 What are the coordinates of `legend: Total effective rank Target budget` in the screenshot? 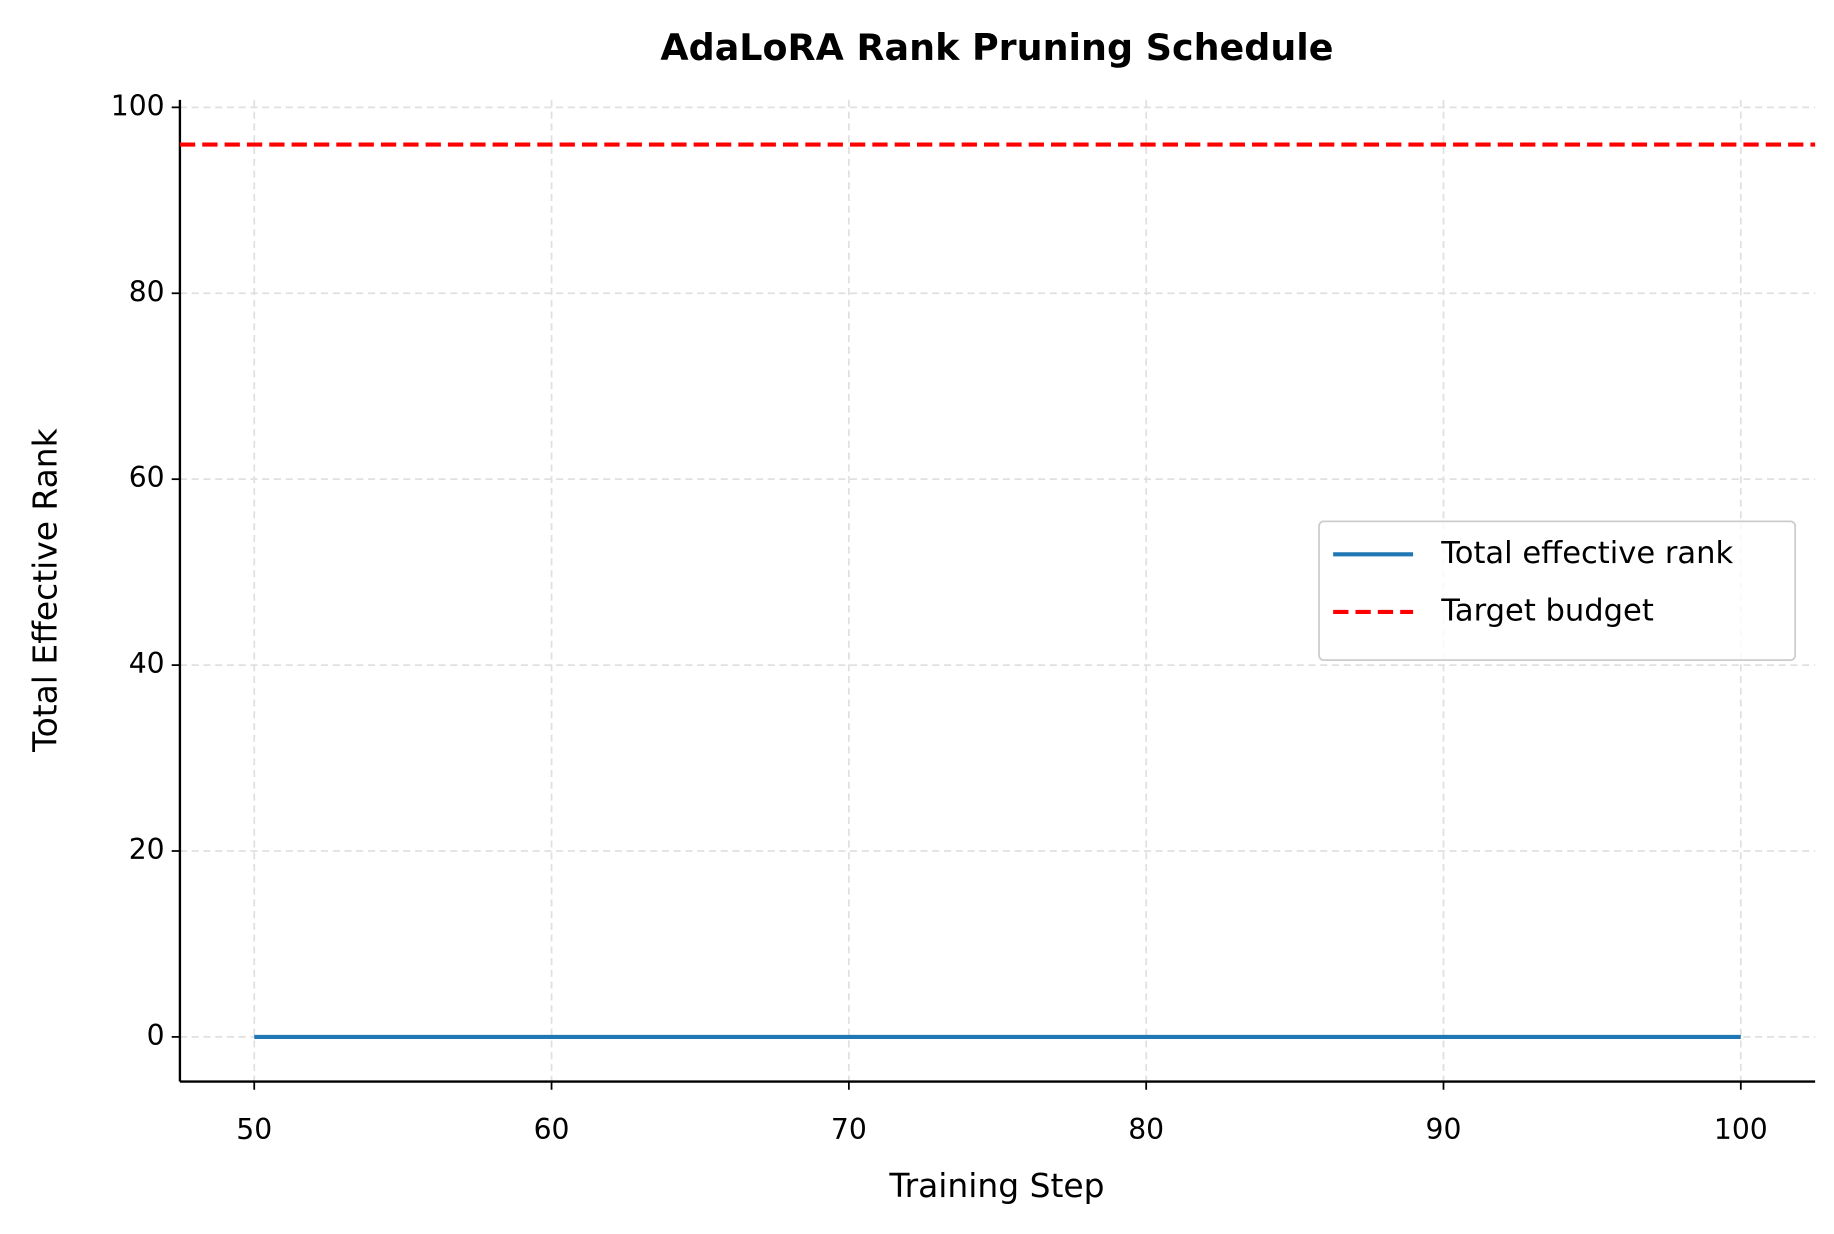 It's located at (1557, 590).